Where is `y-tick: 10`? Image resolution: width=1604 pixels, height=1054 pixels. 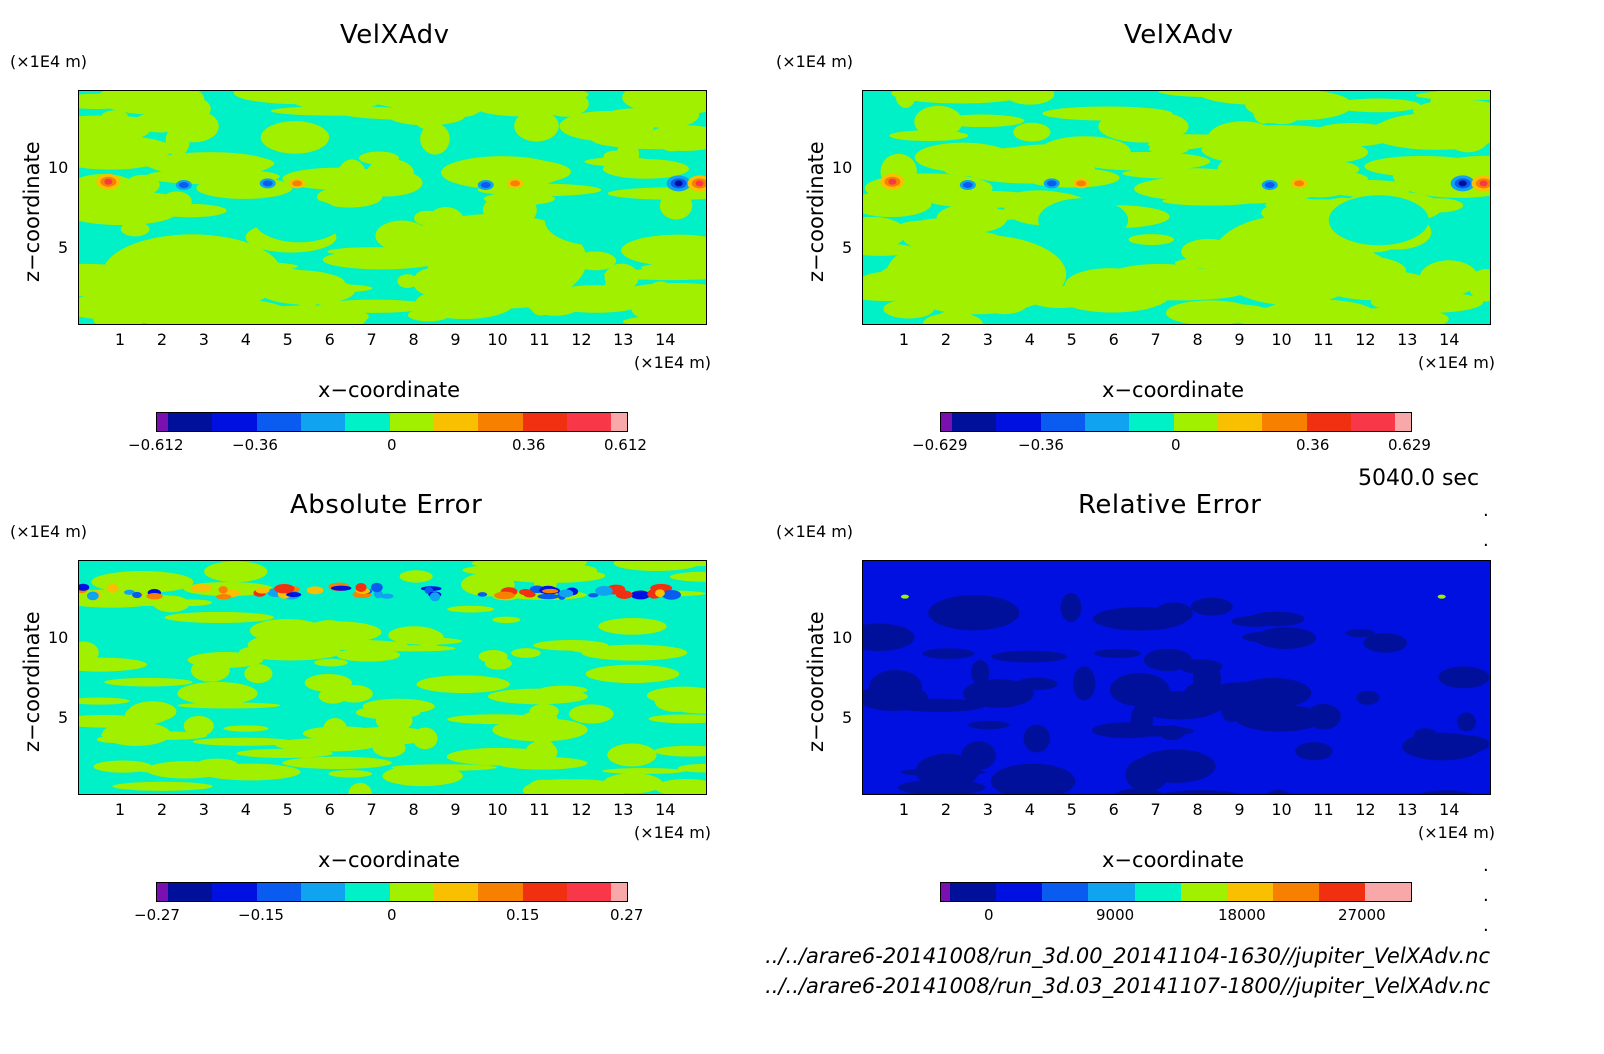 y-tick: 10 is located at coordinates (842, 637).